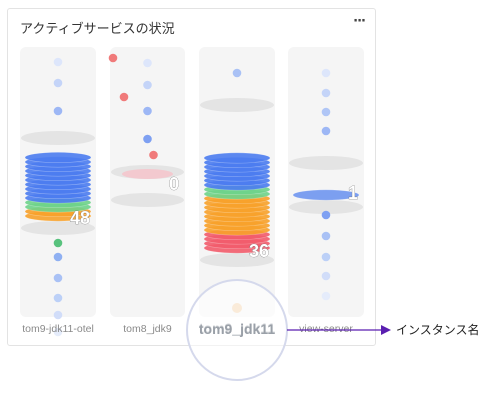 This screenshot has width=488, height=402. Describe the element at coordinates (438, 329) in the screenshot. I see `callout-label: インスタンス名` at that location.